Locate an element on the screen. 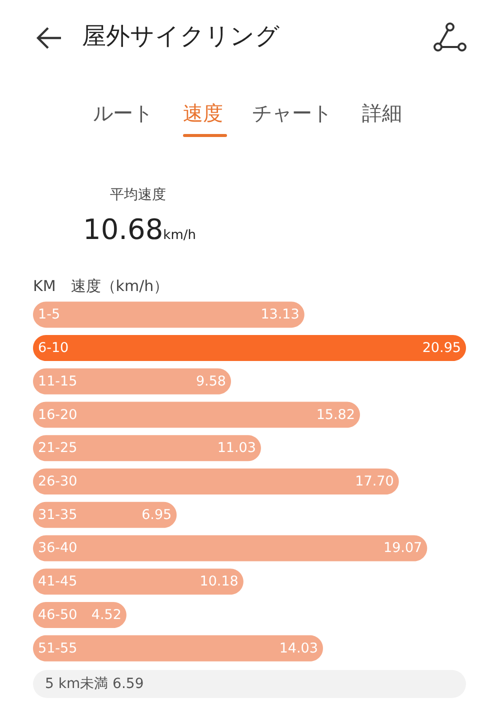  text: 詳細 is located at coordinates (382, 113).